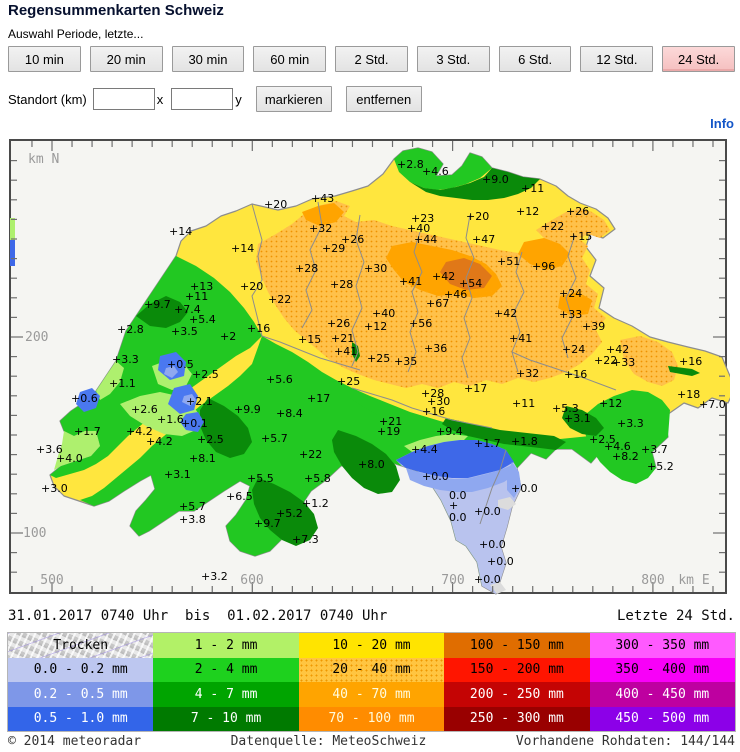 This screenshot has width=740, height=752. I want to click on station-value: +23, so click(422, 218).